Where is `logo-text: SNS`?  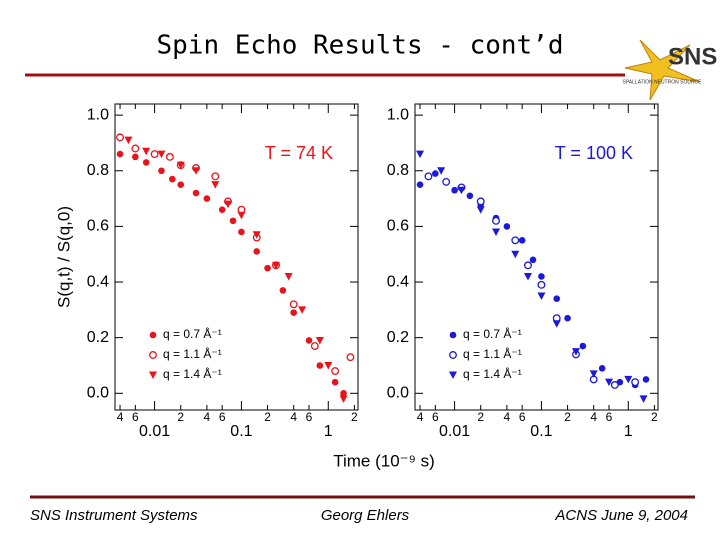 logo-text: SNS is located at coordinates (692, 56).